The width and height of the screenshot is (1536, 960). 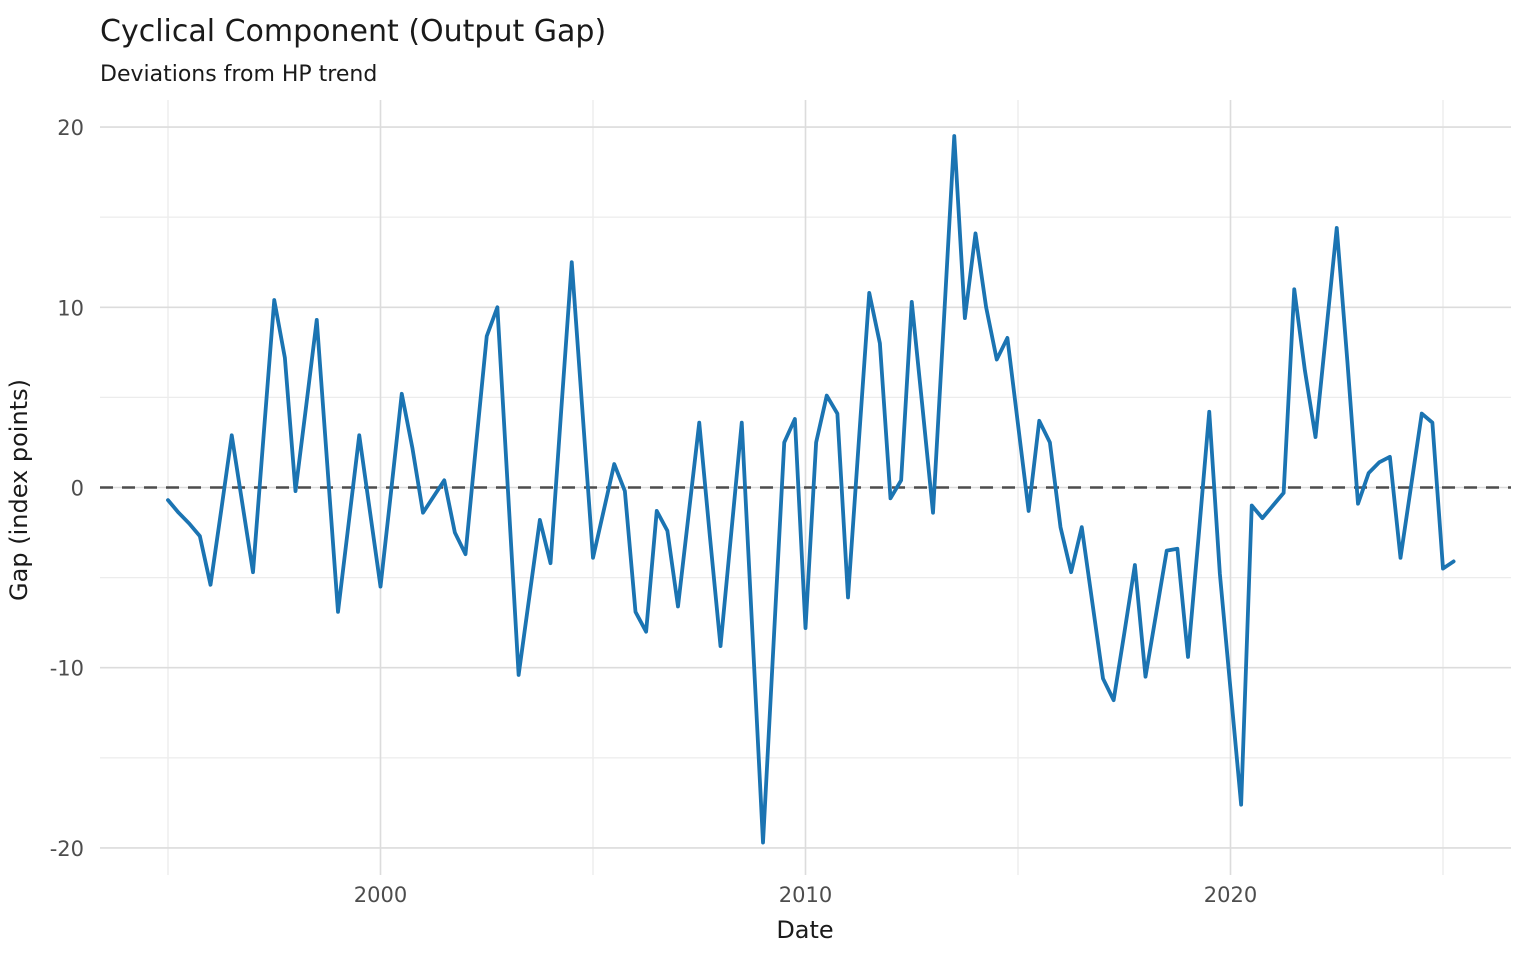 I want to click on x-tick-label: 2010, so click(x=805, y=895).